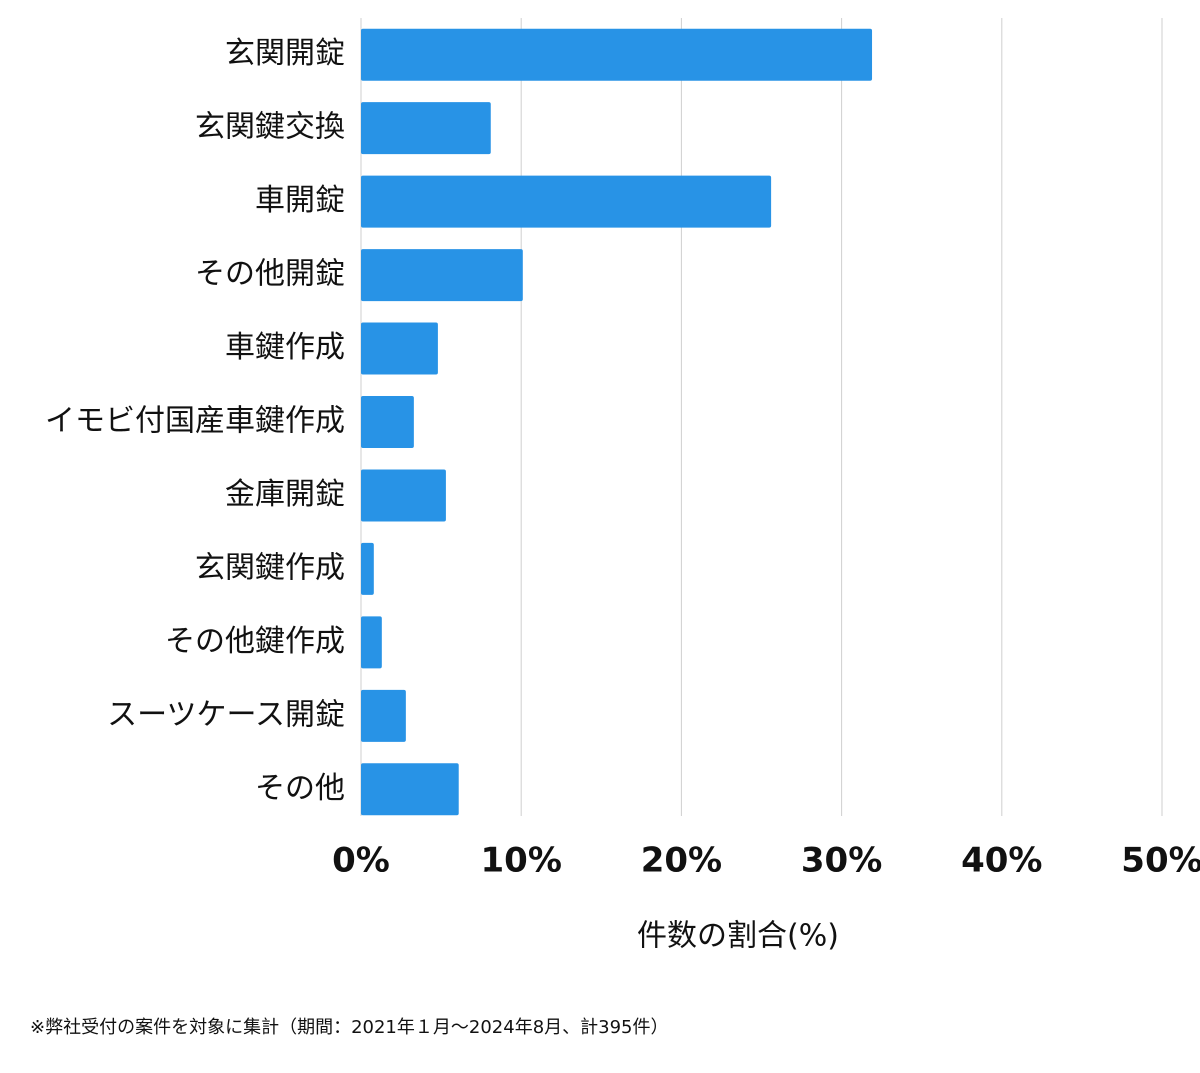 The height and width of the screenshot is (1073, 1200). I want to click on y-tick-label: 車開錠, so click(300, 200).